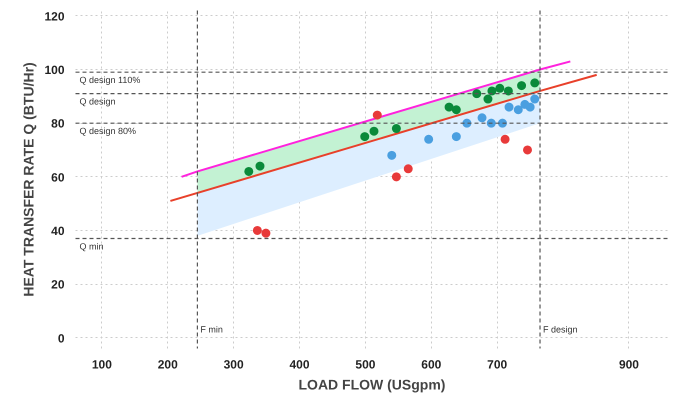 The image size is (678, 408). Describe the element at coordinates (365, 365) in the screenshot. I see `x-tick-label: 500` at that location.